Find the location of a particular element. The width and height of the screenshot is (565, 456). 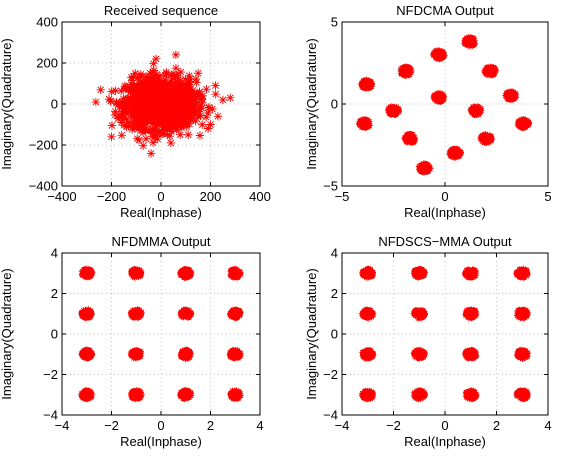

chart-title: Received sequence is located at coordinates (161, 10).